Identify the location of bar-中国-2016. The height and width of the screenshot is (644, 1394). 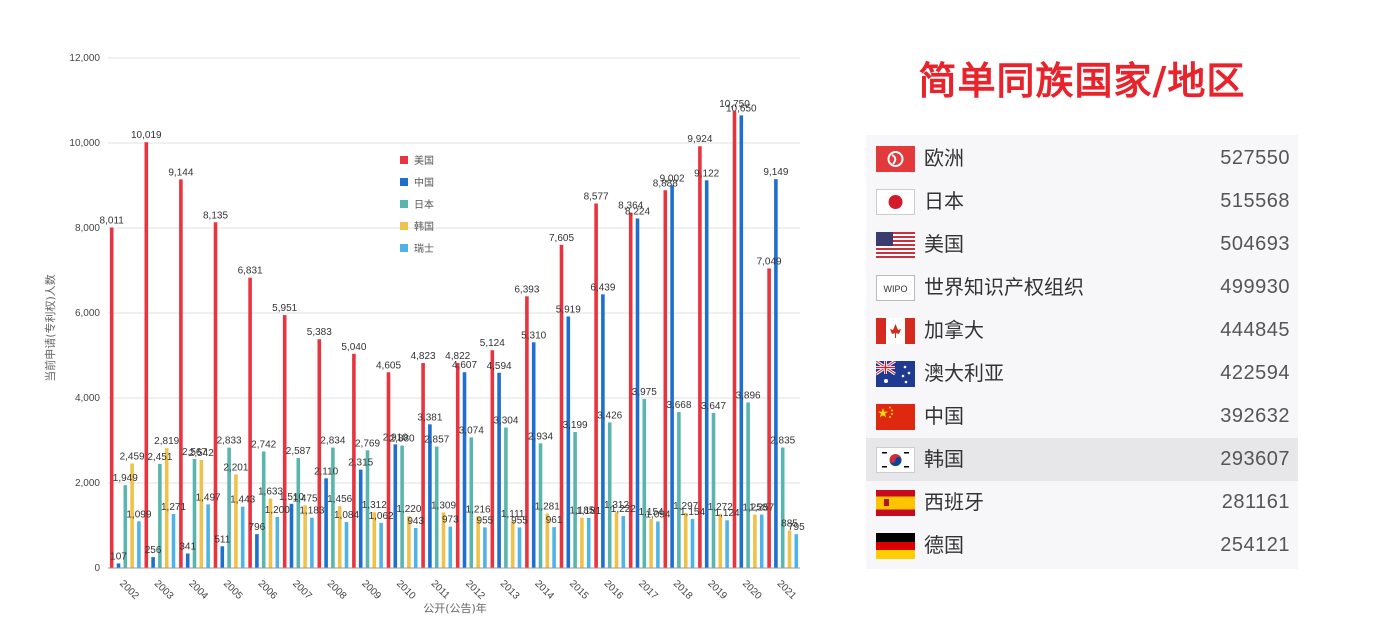
(603, 431).